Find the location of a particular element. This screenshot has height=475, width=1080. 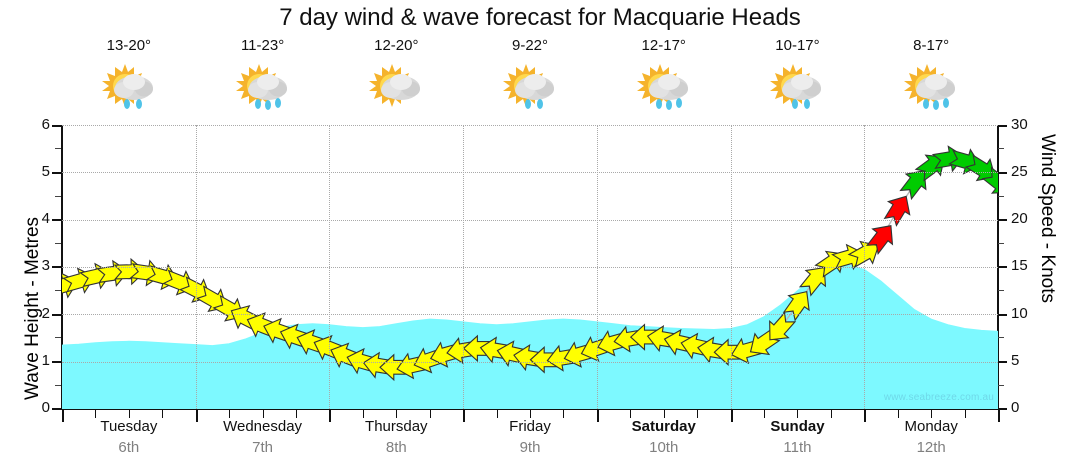

temperature-range: 11-23° is located at coordinates (262, 45).